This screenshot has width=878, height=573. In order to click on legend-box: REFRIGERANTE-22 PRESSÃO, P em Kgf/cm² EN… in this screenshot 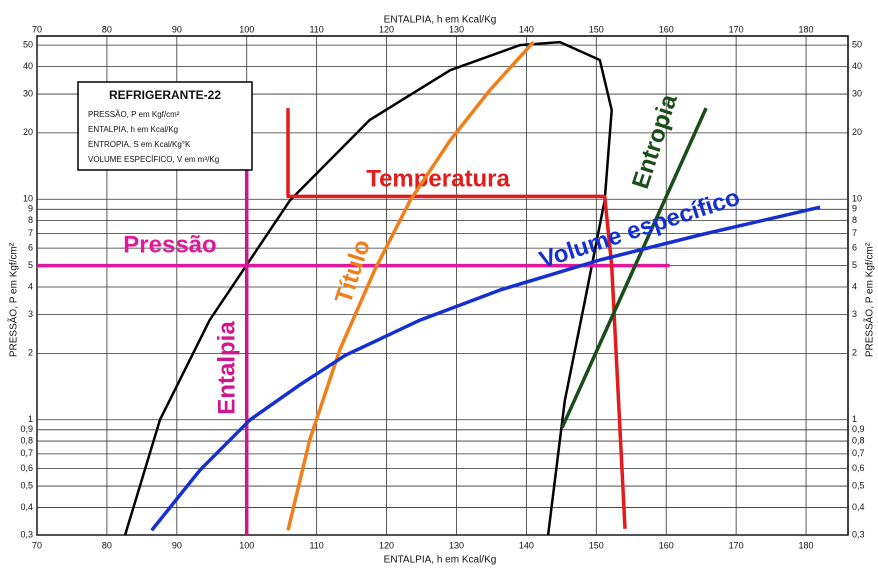, I will do `click(165, 126)`.